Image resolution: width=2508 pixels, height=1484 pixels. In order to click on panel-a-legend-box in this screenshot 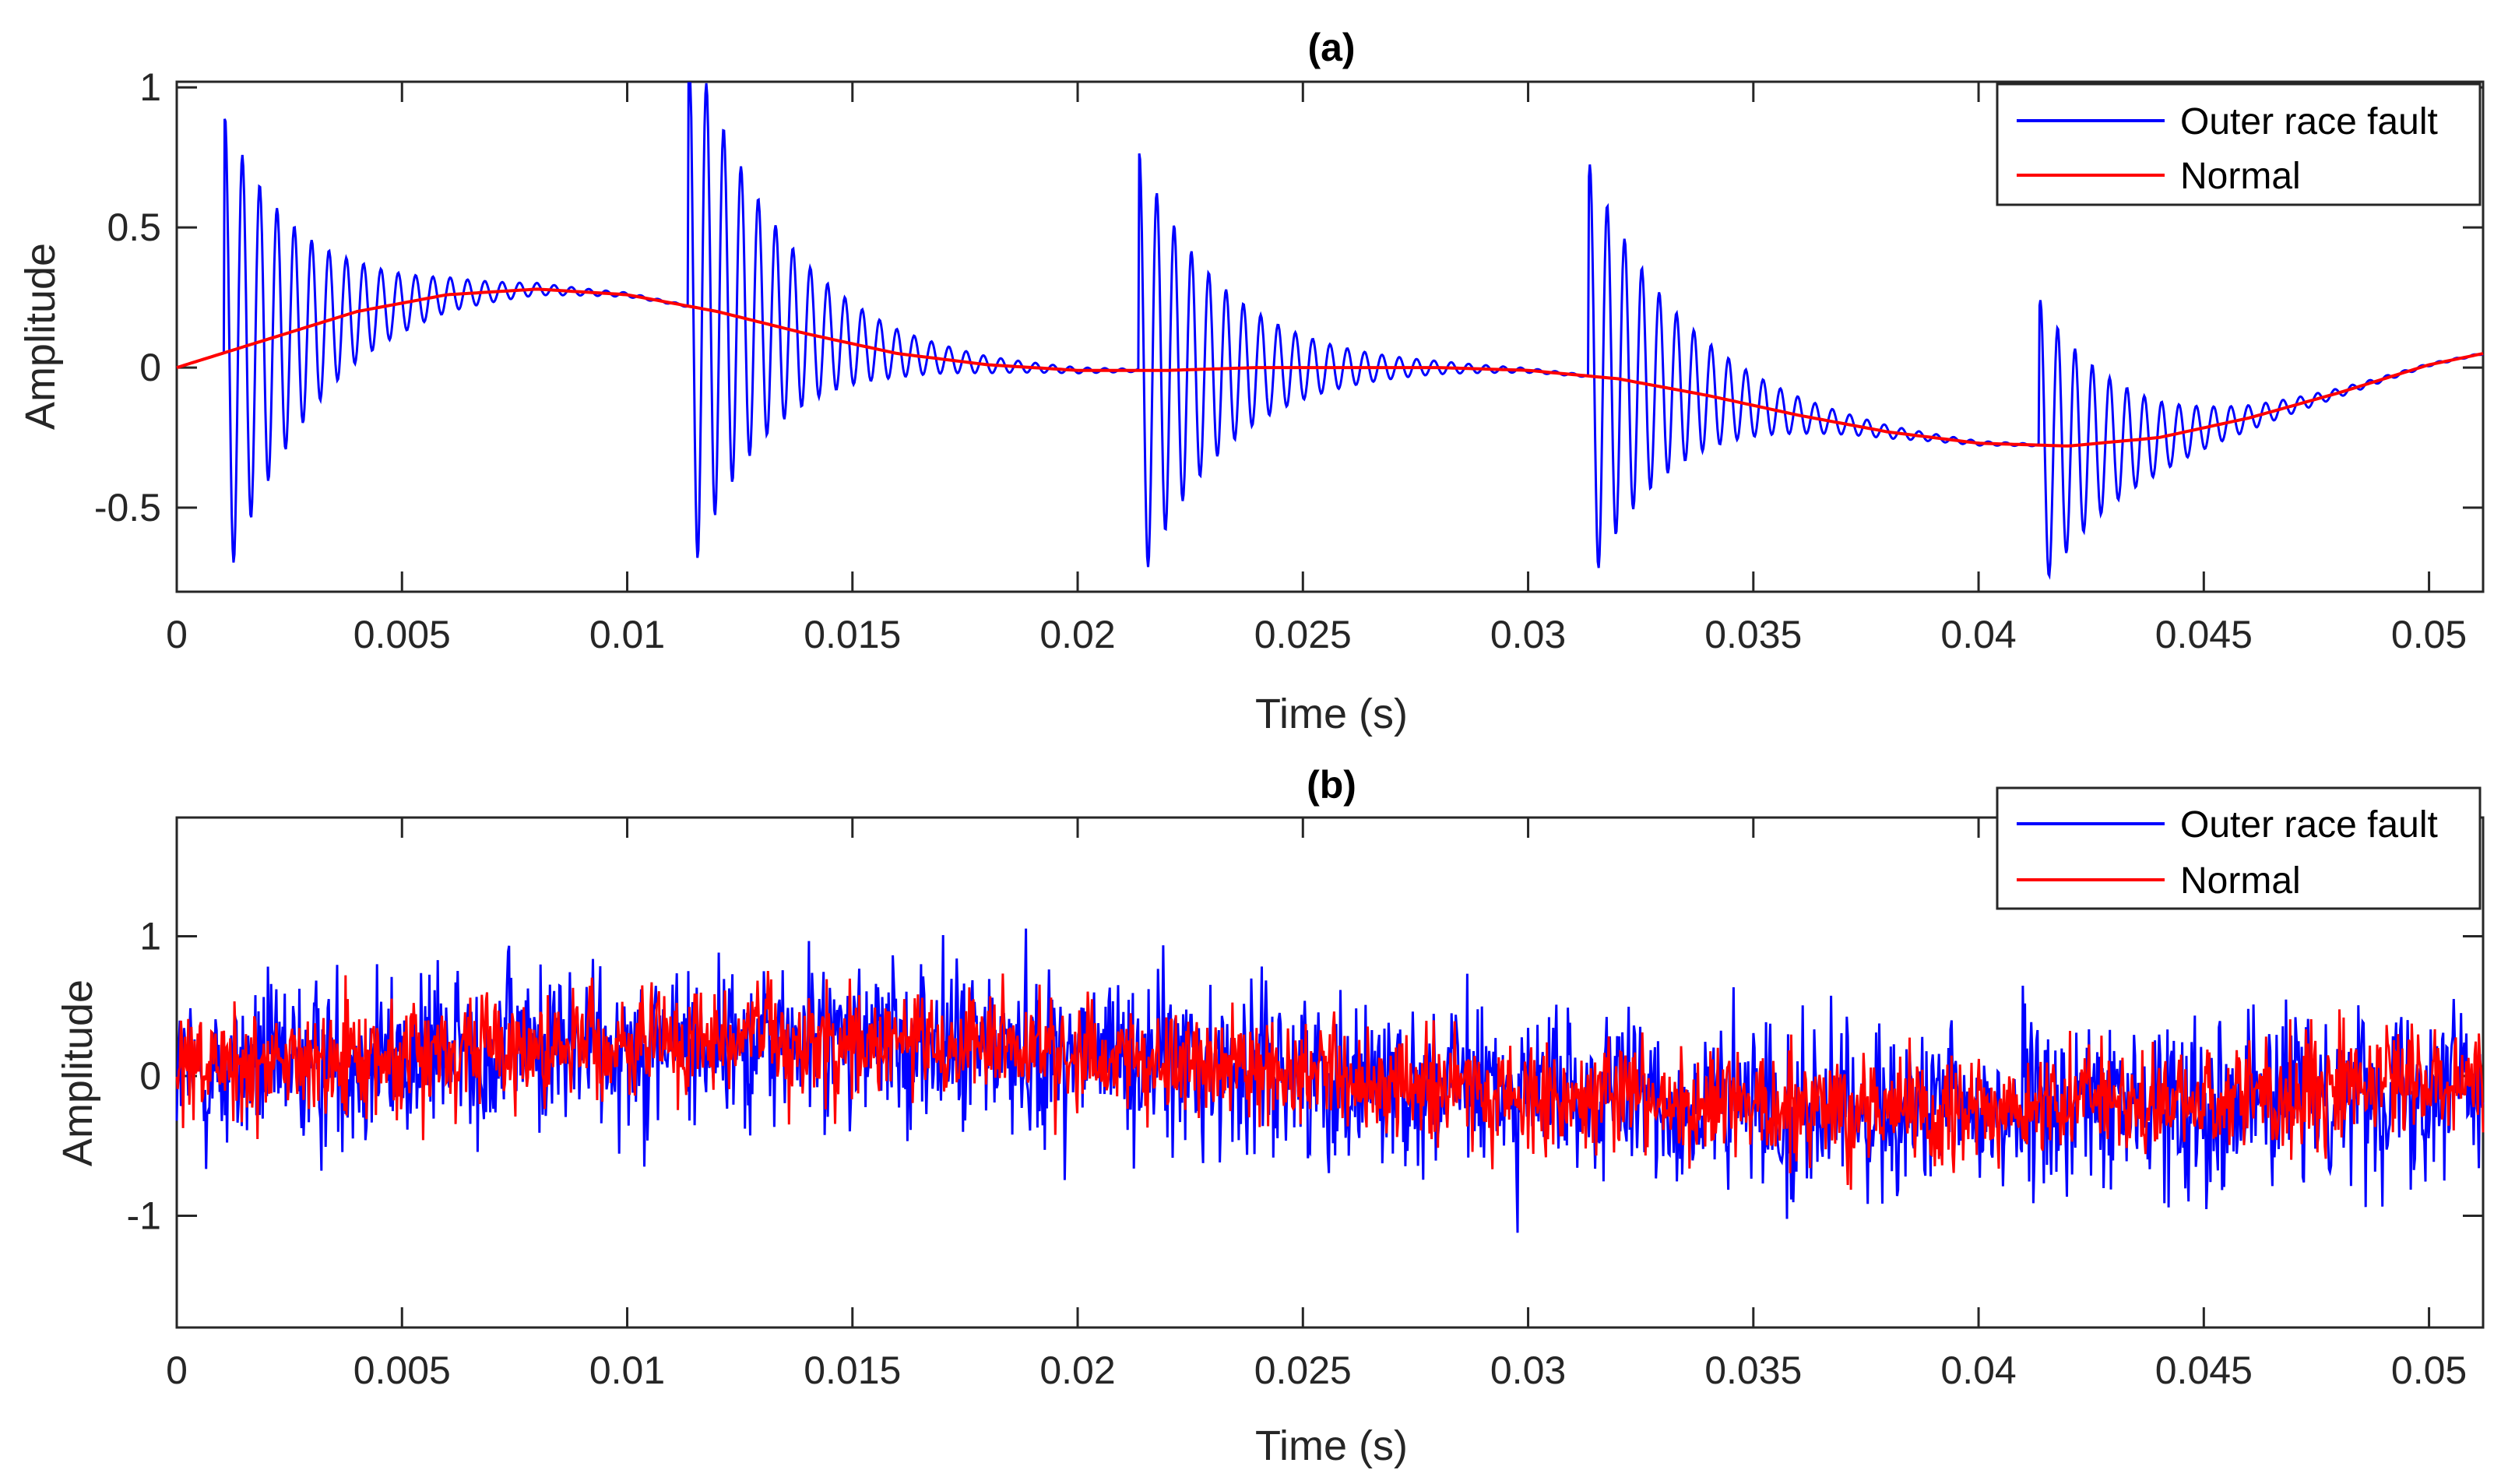, I will do `click(2239, 145)`.